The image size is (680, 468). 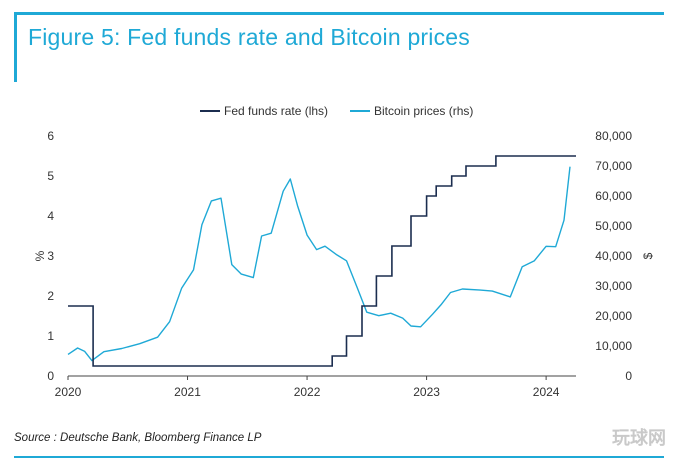 What do you see at coordinates (613, 196) in the screenshot?
I see `y-right-tick-label: 60,000` at bounding box center [613, 196].